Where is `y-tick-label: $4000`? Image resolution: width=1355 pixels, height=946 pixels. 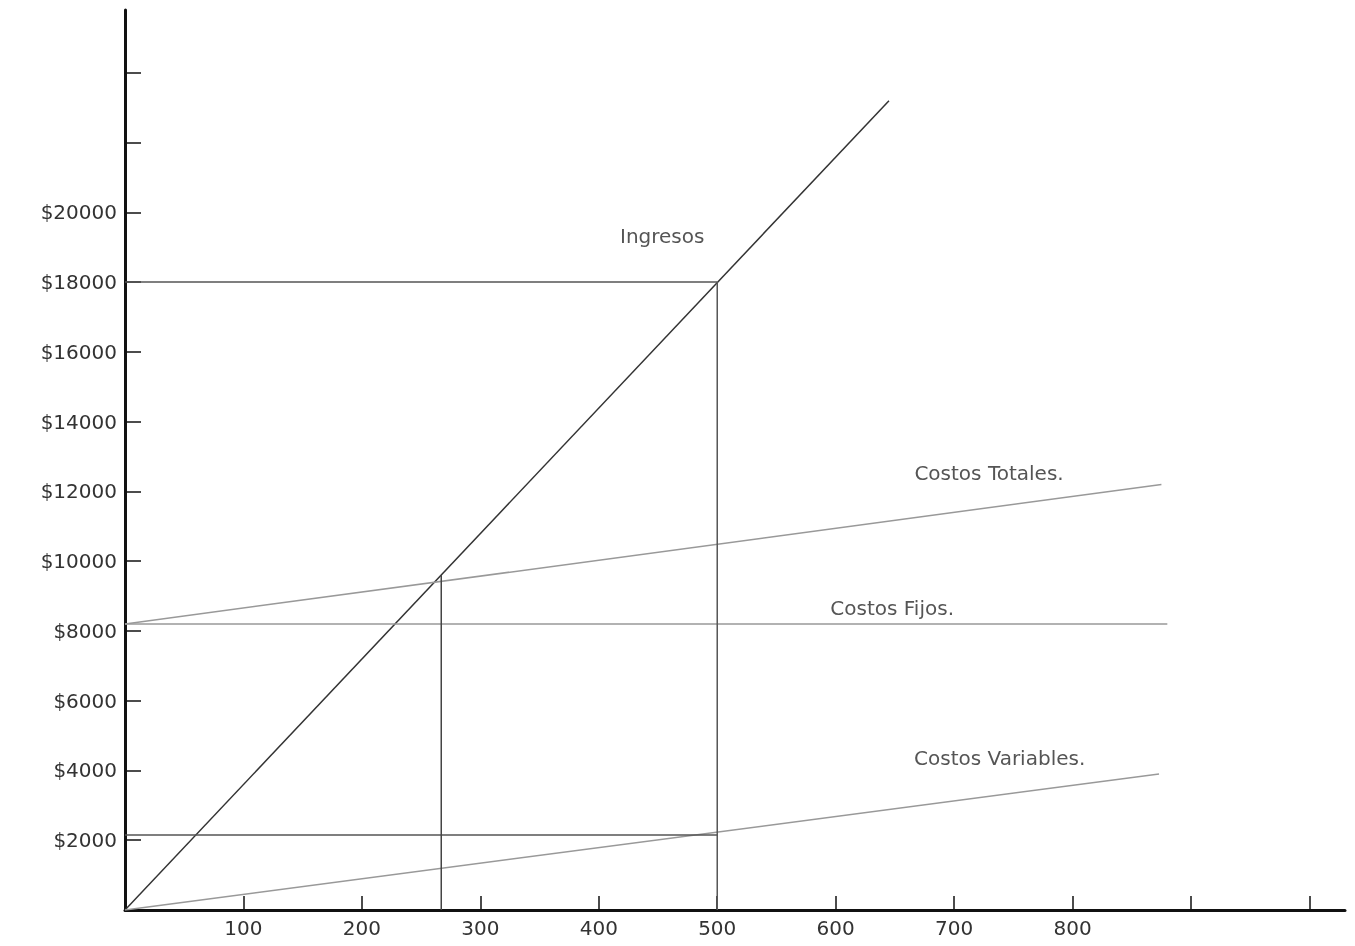 y-tick-label: $4000 is located at coordinates (85, 770).